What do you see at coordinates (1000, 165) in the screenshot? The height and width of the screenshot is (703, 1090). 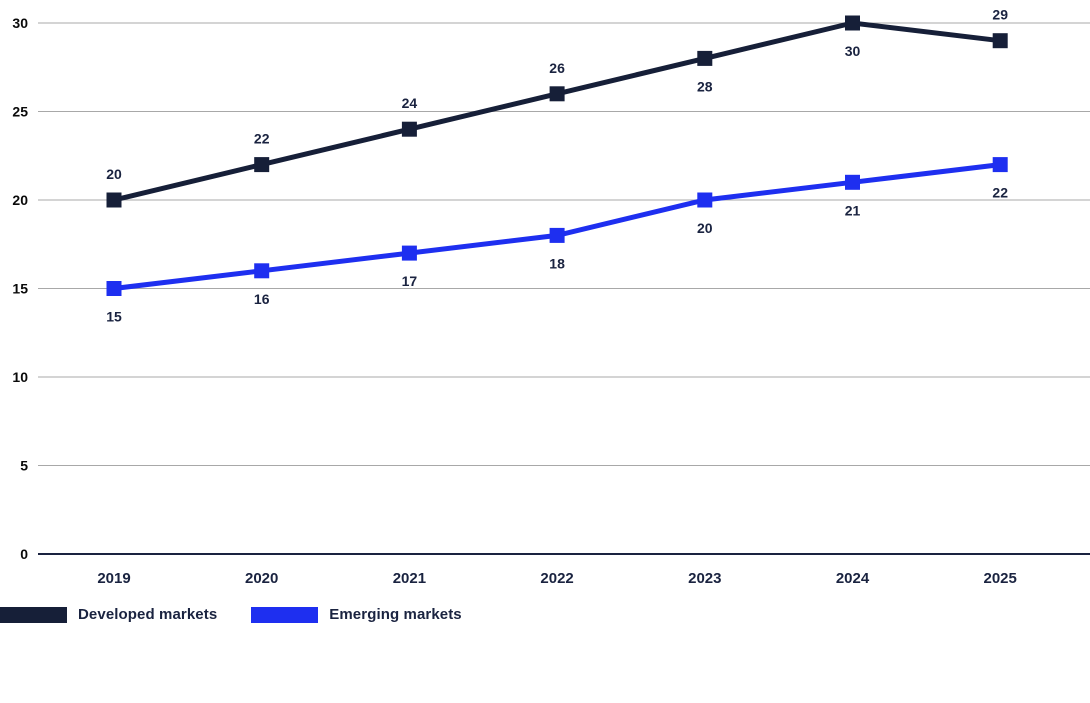 I see `marker-emerging-markets-2025` at bounding box center [1000, 165].